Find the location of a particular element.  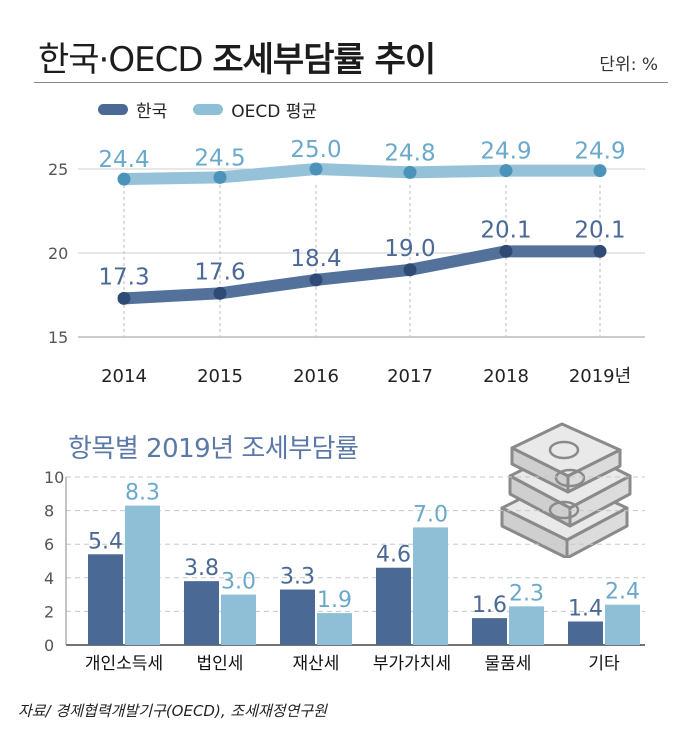

title-bold: 조세부담률 추이 is located at coordinates (324, 60).